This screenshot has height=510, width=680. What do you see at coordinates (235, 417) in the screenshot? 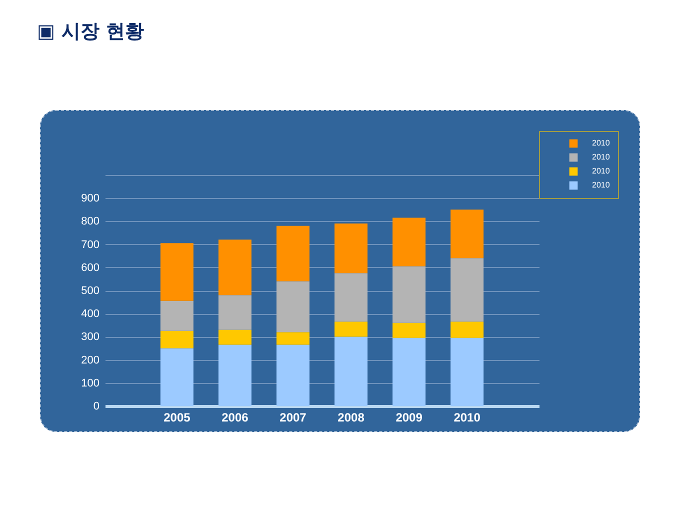
I see `x-tick-label: 2006` at bounding box center [235, 417].